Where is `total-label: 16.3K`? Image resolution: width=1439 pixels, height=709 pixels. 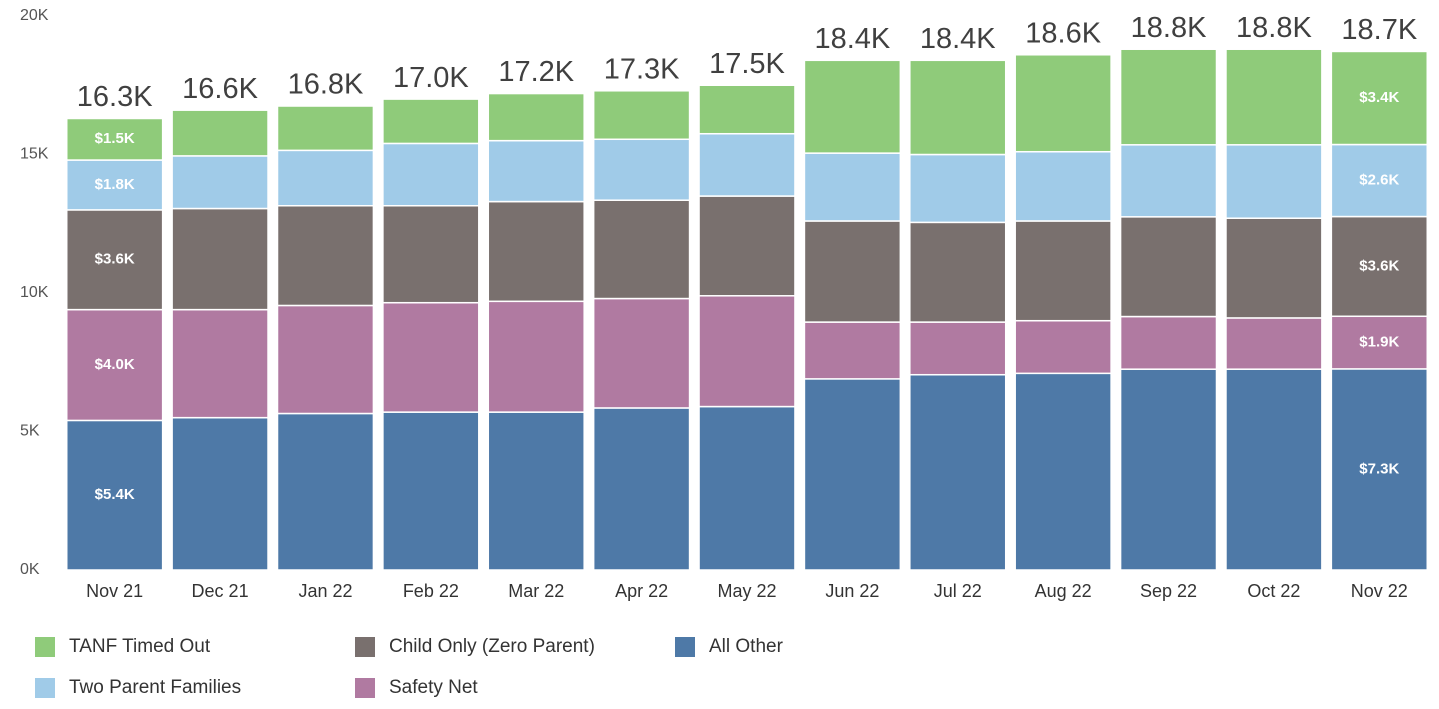 total-label: 16.3K is located at coordinates (115, 97).